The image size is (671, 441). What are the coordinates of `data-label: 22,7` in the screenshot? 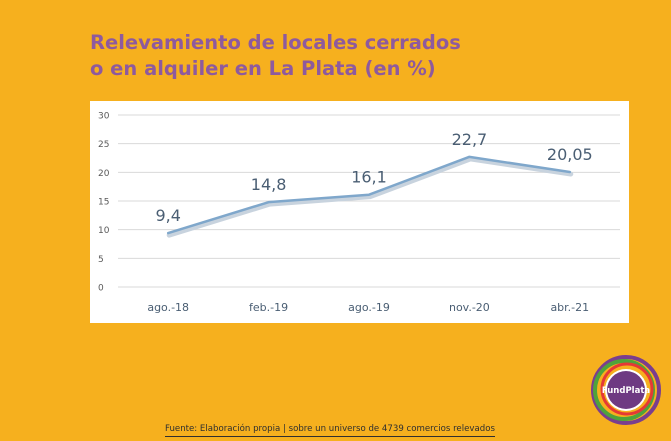 It's located at (470, 139).